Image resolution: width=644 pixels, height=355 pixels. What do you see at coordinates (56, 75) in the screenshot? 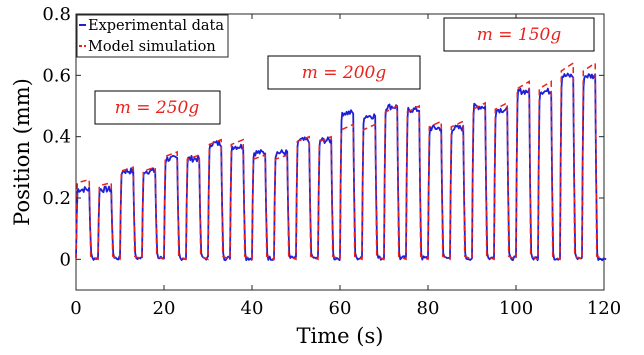
I see `y-tick-label: 0.6` at bounding box center [56, 75].